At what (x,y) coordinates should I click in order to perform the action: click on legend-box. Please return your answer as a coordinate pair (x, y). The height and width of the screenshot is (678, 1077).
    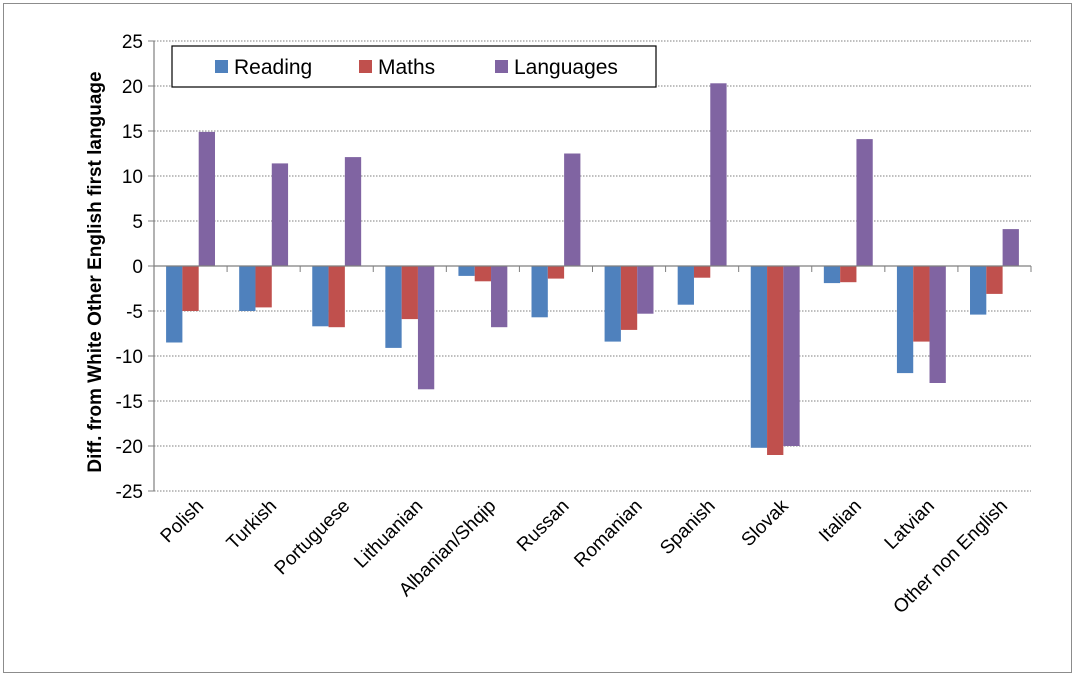
    Looking at the image, I should click on (414, 66).